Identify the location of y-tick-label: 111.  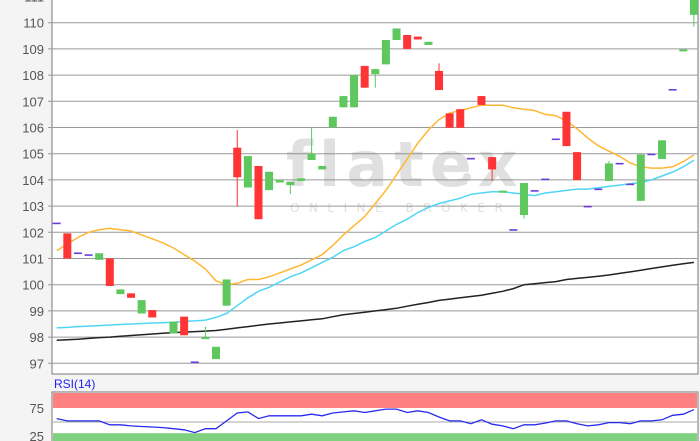
(34, 2).